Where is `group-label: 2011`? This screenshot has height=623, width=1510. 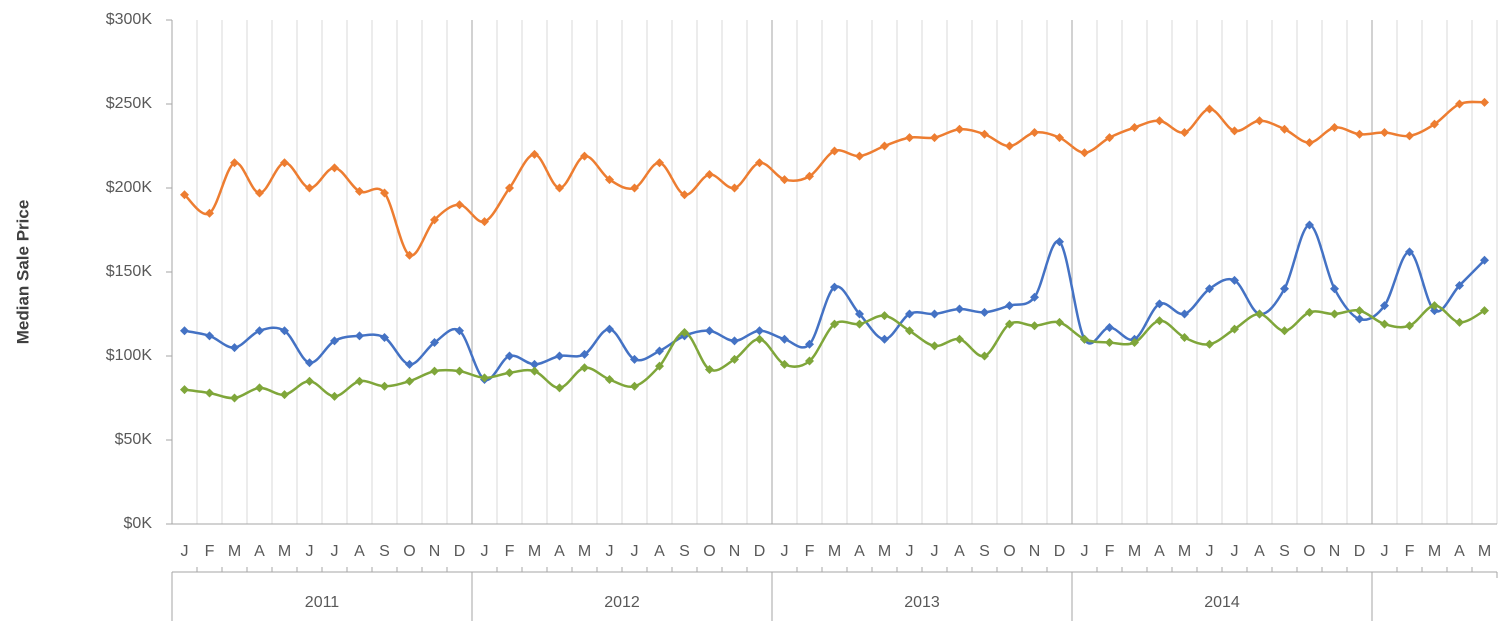 group-label: 2011 is located at coordinates (322, 602).